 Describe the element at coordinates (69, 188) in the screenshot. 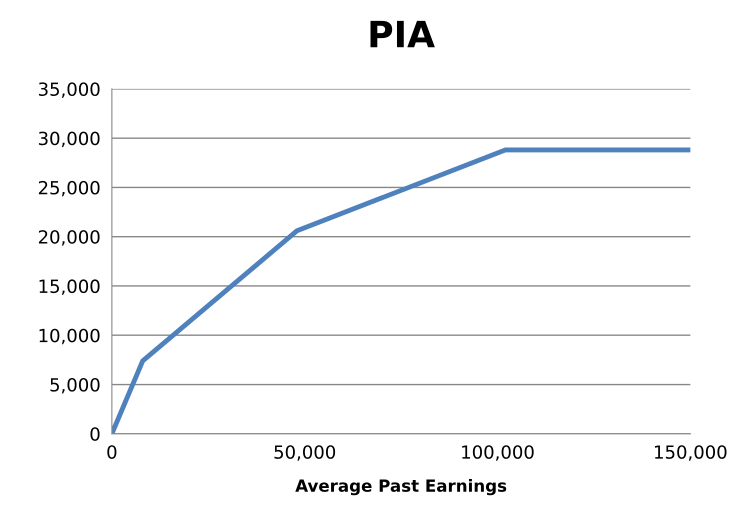

I see `y-tick-label: 25,000` at that location.